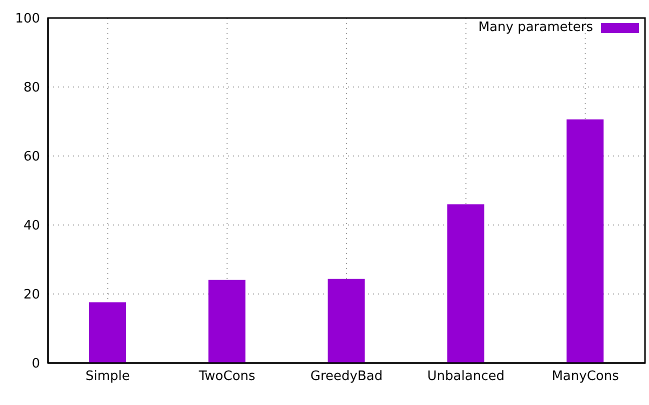 The image size is (649, 405). I want to click on y-tick-label: 80, so click(31, 88).